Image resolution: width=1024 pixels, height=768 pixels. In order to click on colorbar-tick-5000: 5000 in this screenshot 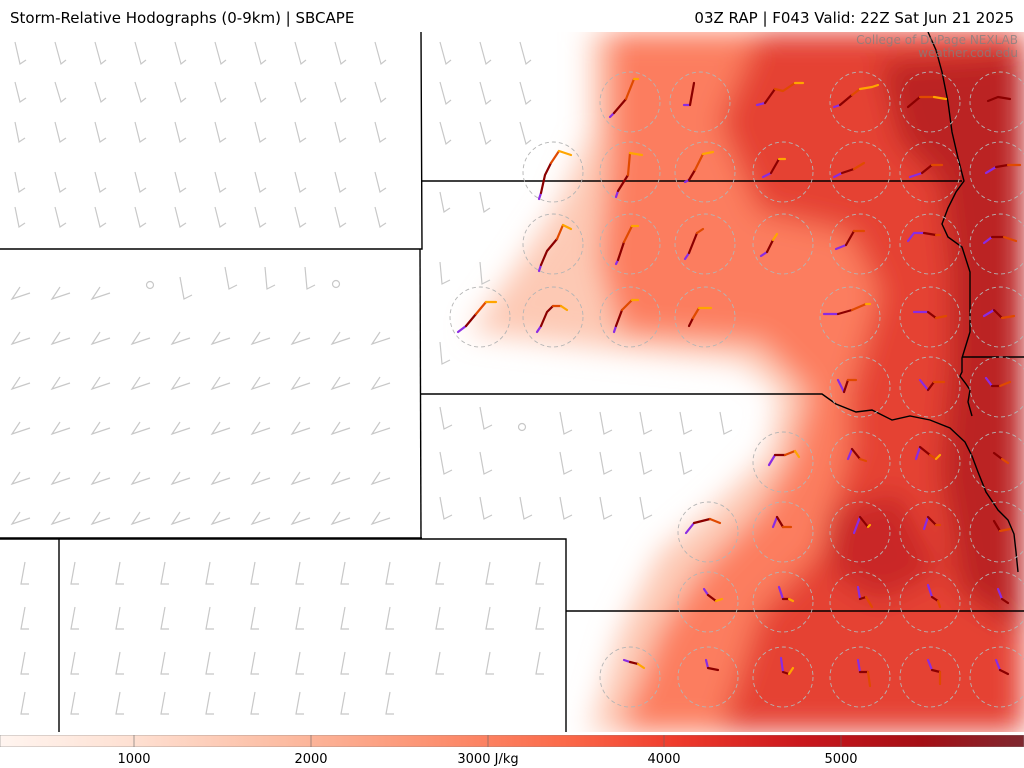, I will do `click(841, 759)`.